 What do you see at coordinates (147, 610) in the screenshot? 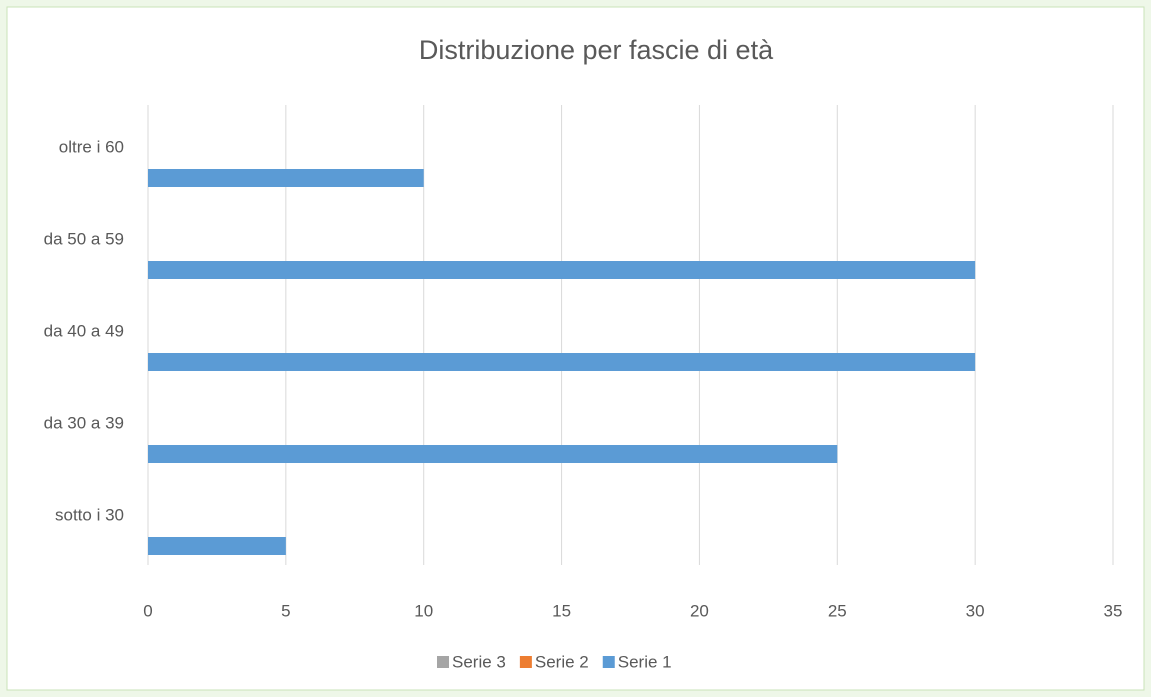
I see `x-tick-label: 0` at bounding box center [147, 610].